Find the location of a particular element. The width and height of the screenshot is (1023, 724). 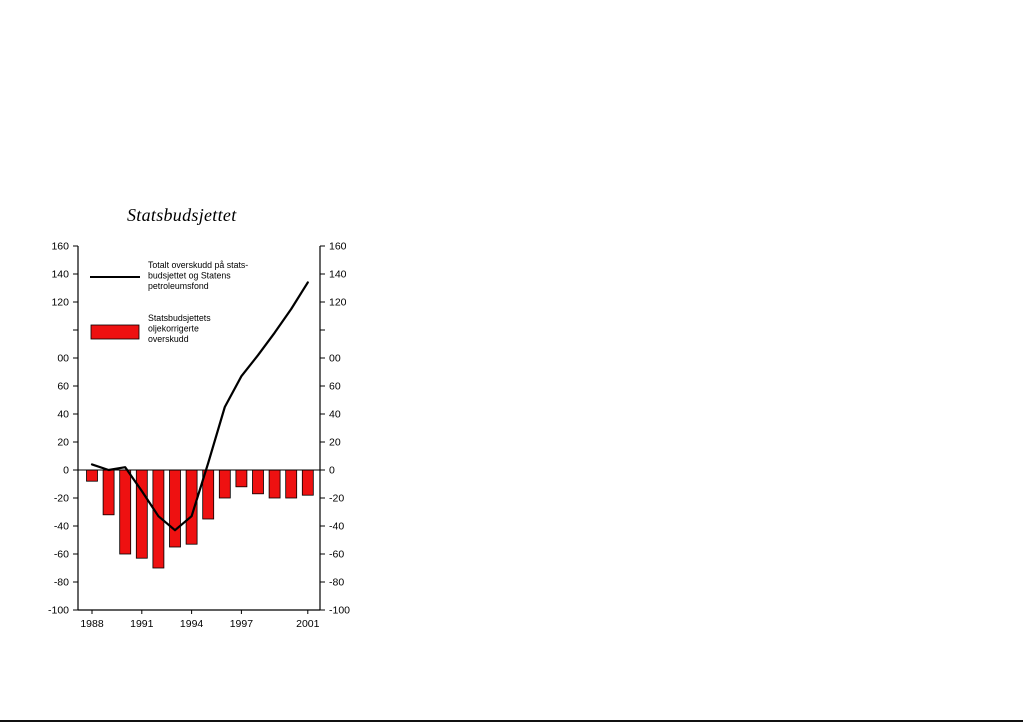

bar-2000 is located at coordinates (291, 484).